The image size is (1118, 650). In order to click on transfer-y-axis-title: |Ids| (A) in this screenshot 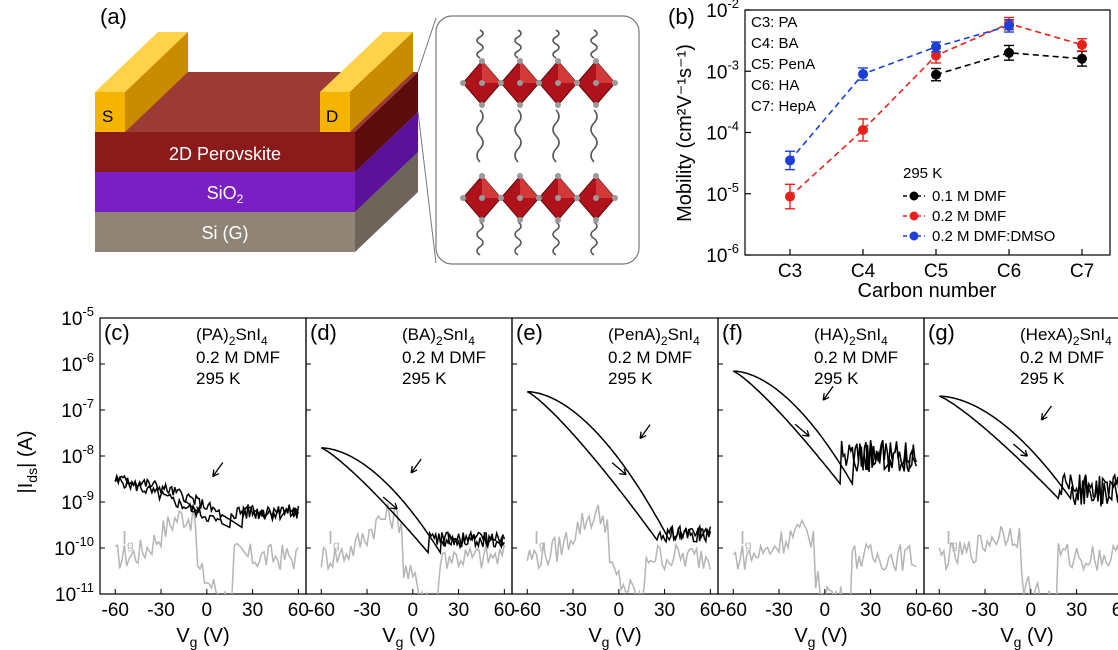, I will do `click(27, 462)`.